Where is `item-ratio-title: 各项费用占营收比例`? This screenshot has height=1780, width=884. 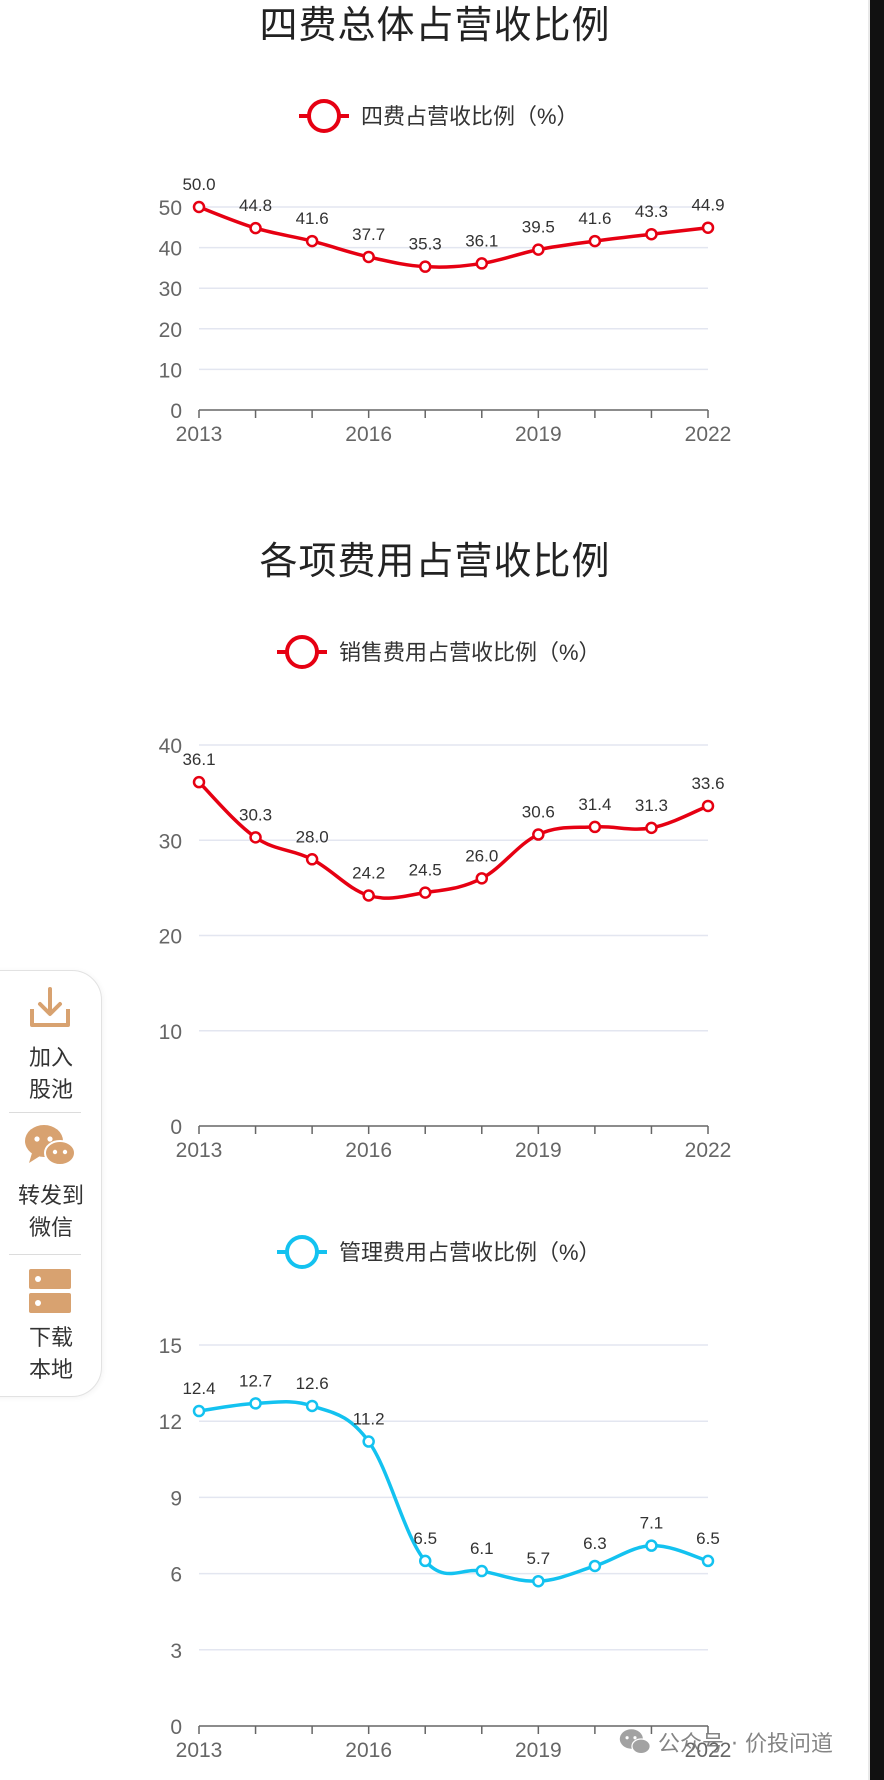 item-ratio-title: 各项费用占营收比例 is located at coordinates (435, 561).